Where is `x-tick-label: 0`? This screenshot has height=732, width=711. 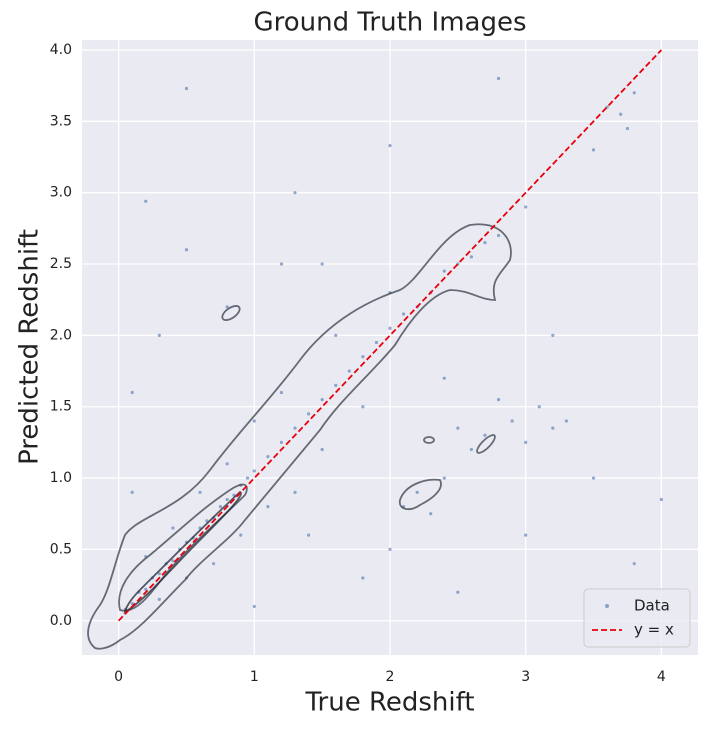
x-tick-label: 0 is located at coordinates (118, 677).